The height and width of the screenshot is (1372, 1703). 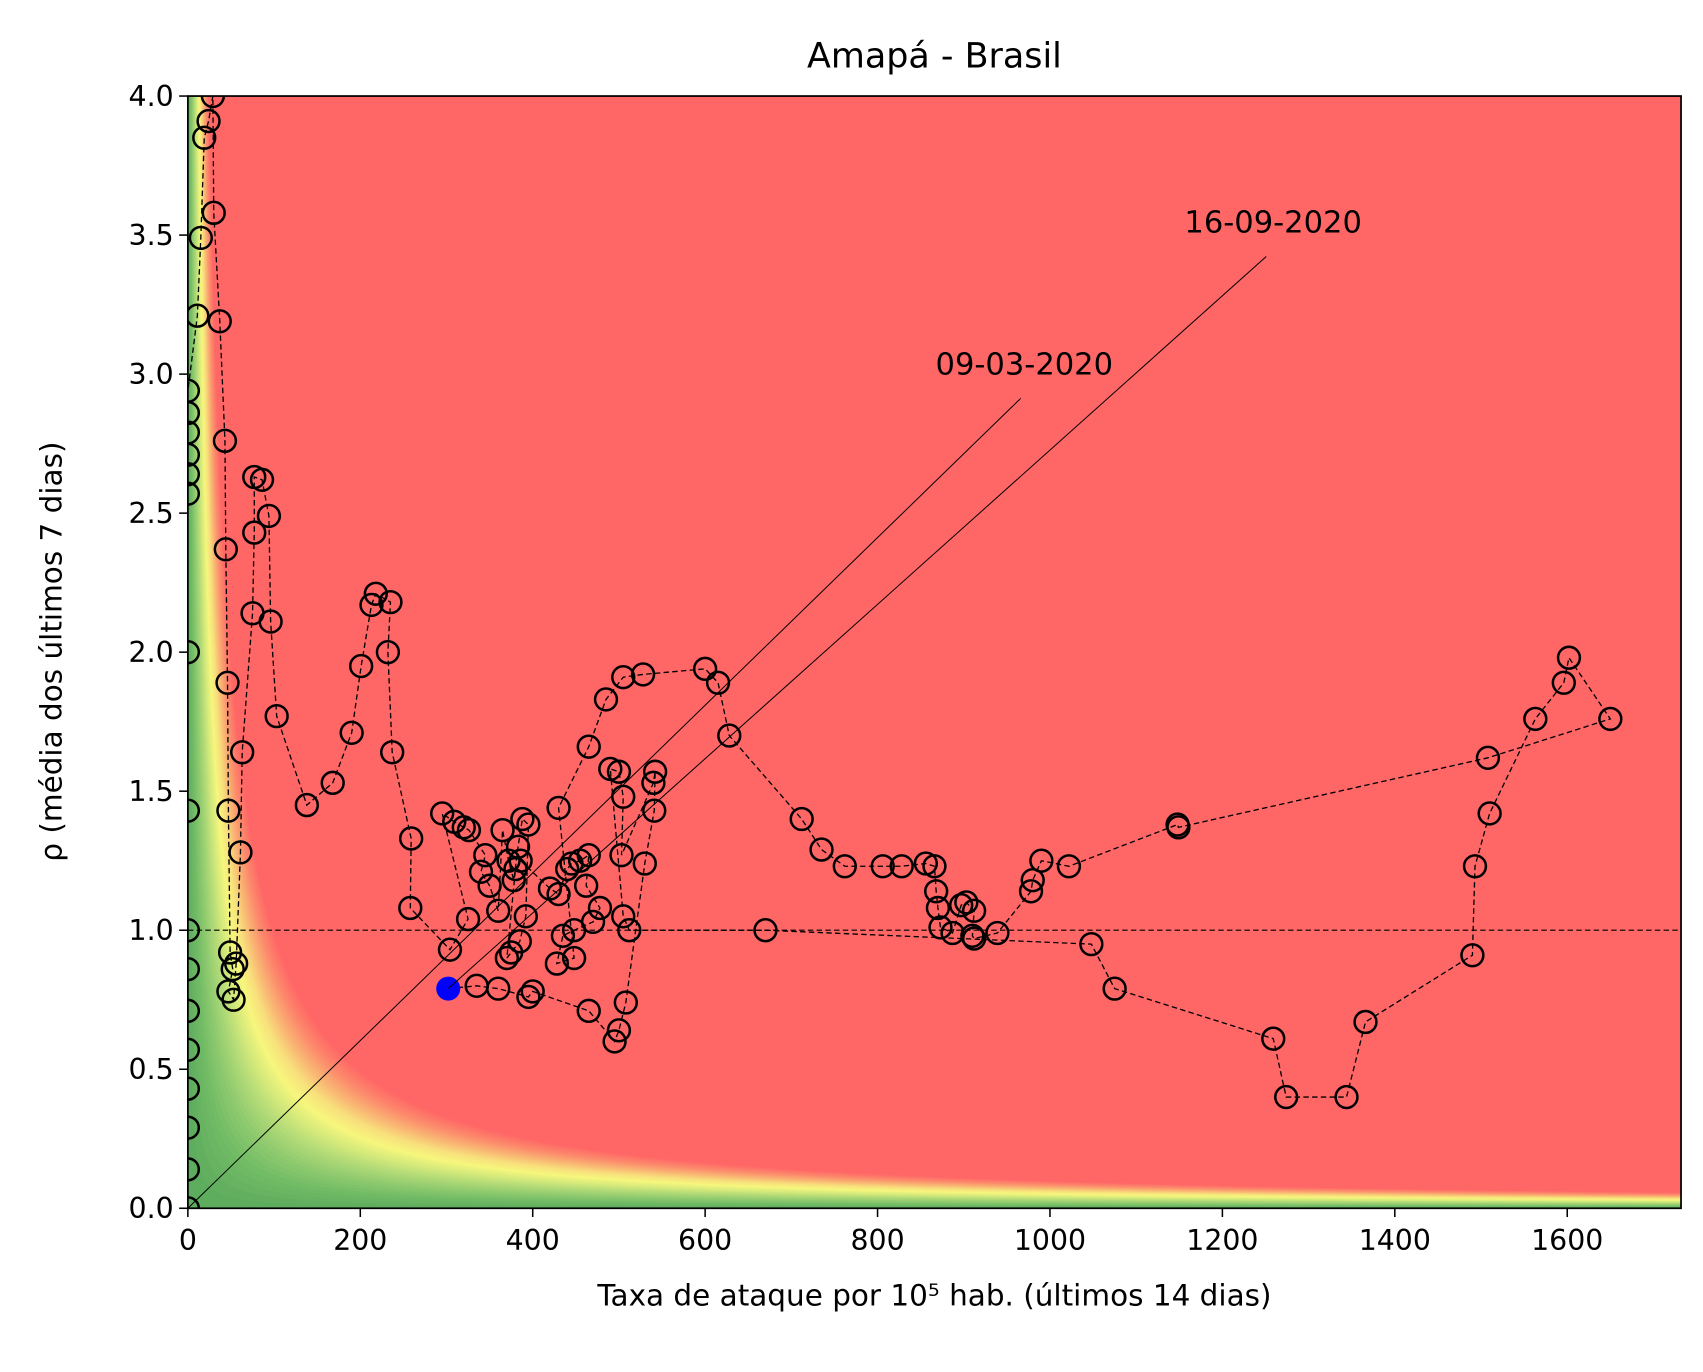 What do you see at coordinates (1050, 1240) in the screenshot?
I see `x-tick-label: 1000` at bounding box center [1050, 1240].